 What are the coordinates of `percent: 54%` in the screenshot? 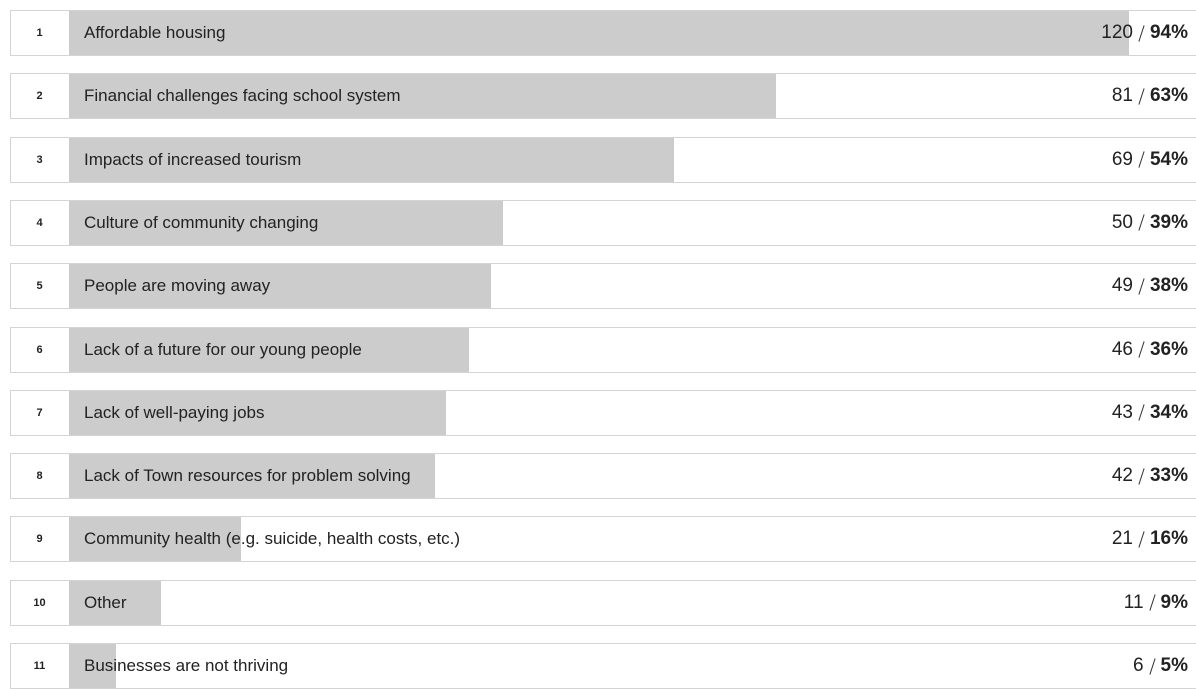 It's located at (1168, 159).